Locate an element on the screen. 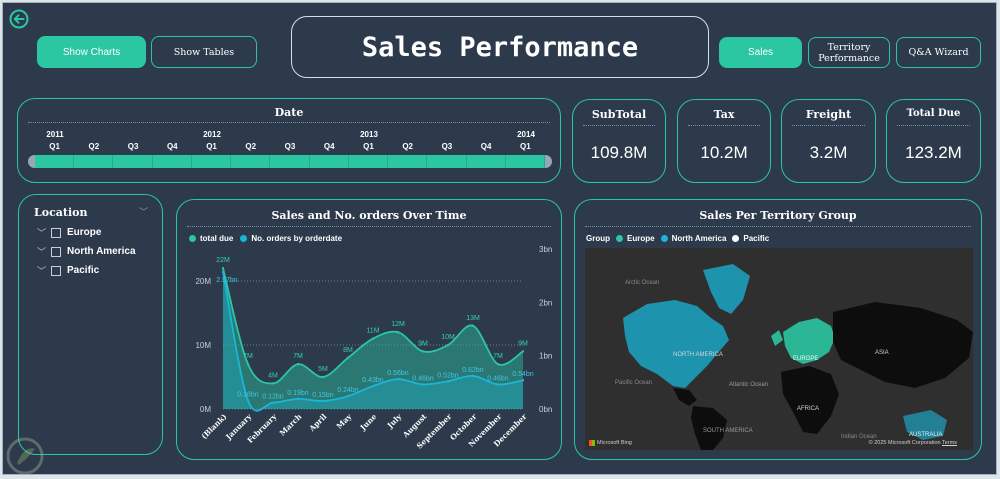 This screenshot has height=479, width=1000. legend-dot is located at coordinates (664, 238).